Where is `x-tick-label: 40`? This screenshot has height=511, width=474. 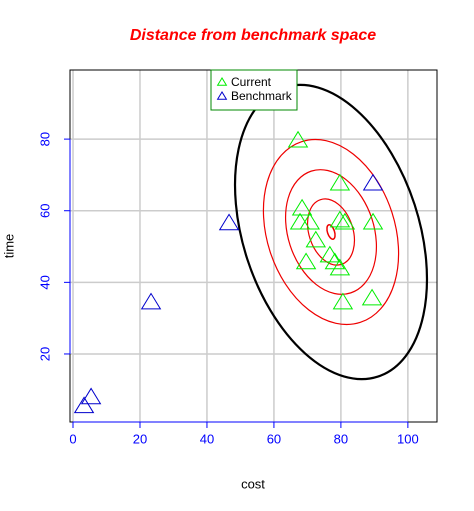
x-tick-label: 40 is located at coordinates (207, 438).